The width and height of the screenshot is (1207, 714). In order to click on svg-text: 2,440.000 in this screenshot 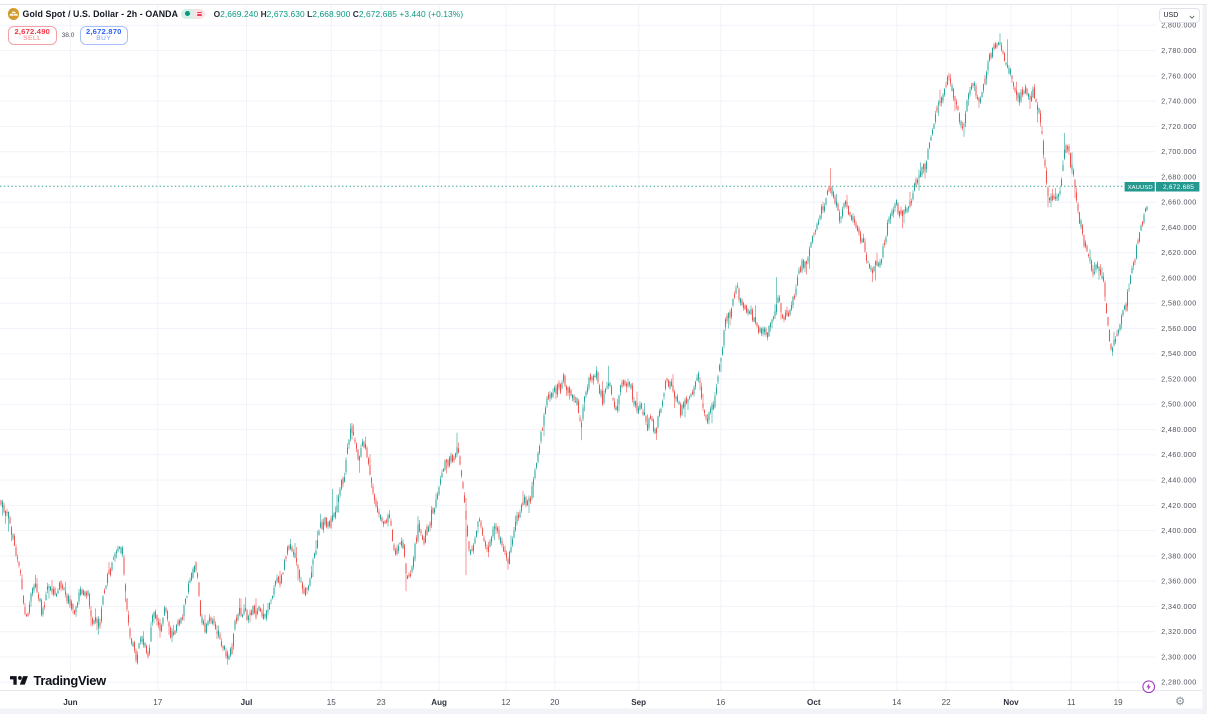, I will do `click(1178, 481)`.